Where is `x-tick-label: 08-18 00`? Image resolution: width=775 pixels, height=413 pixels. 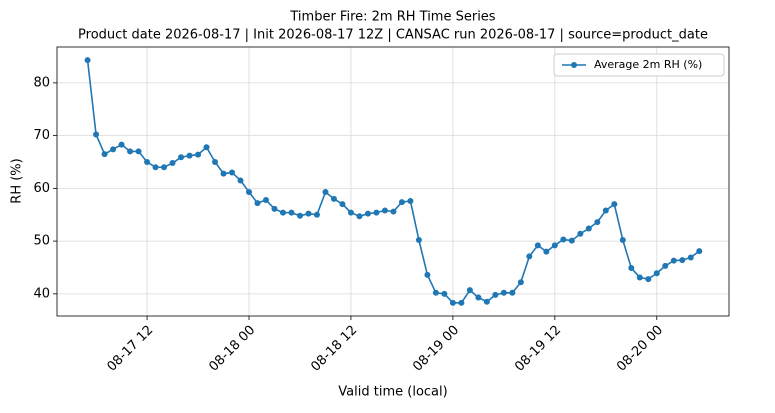
x-tick-label: 08-18 00 is located at coordinates (232, 349).